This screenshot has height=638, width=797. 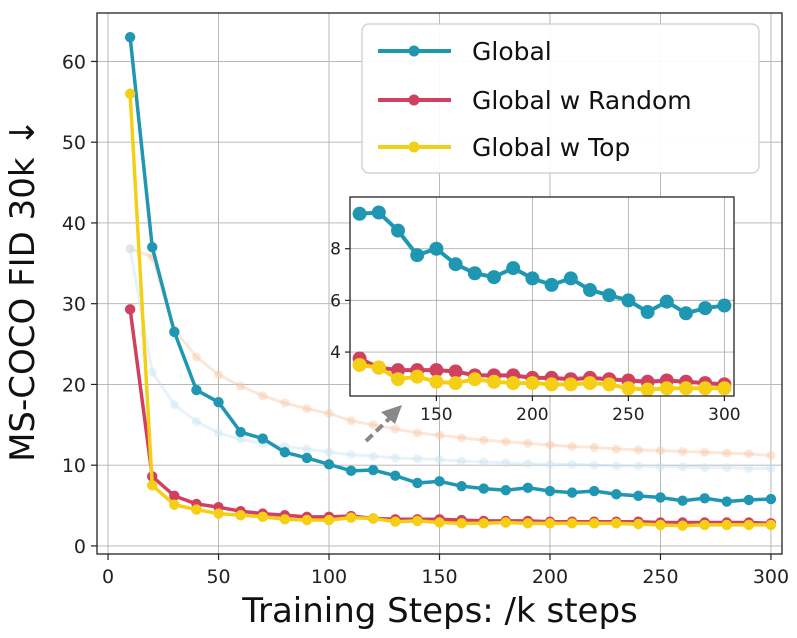 What do you see at coordinates (379, 428) in the screenshot?
I see `zoom-arrow-shaft` at bounding box center [379, 428].